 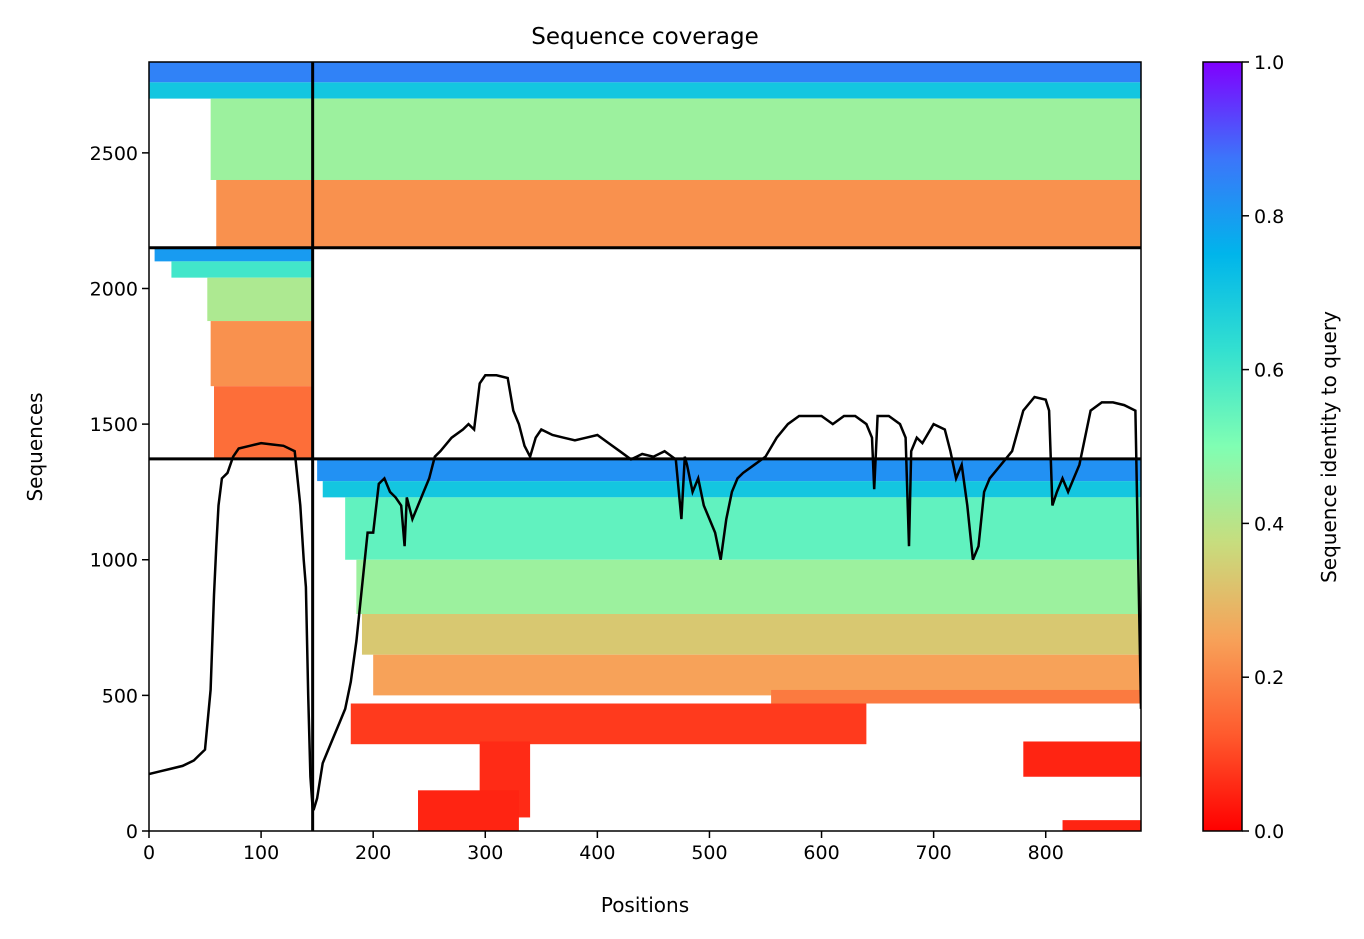 What do you see at coordinates (1269, 832) in the screenshot?
I see `colorbar-tick-label: 0.0` at bounding box center [1269, 832].